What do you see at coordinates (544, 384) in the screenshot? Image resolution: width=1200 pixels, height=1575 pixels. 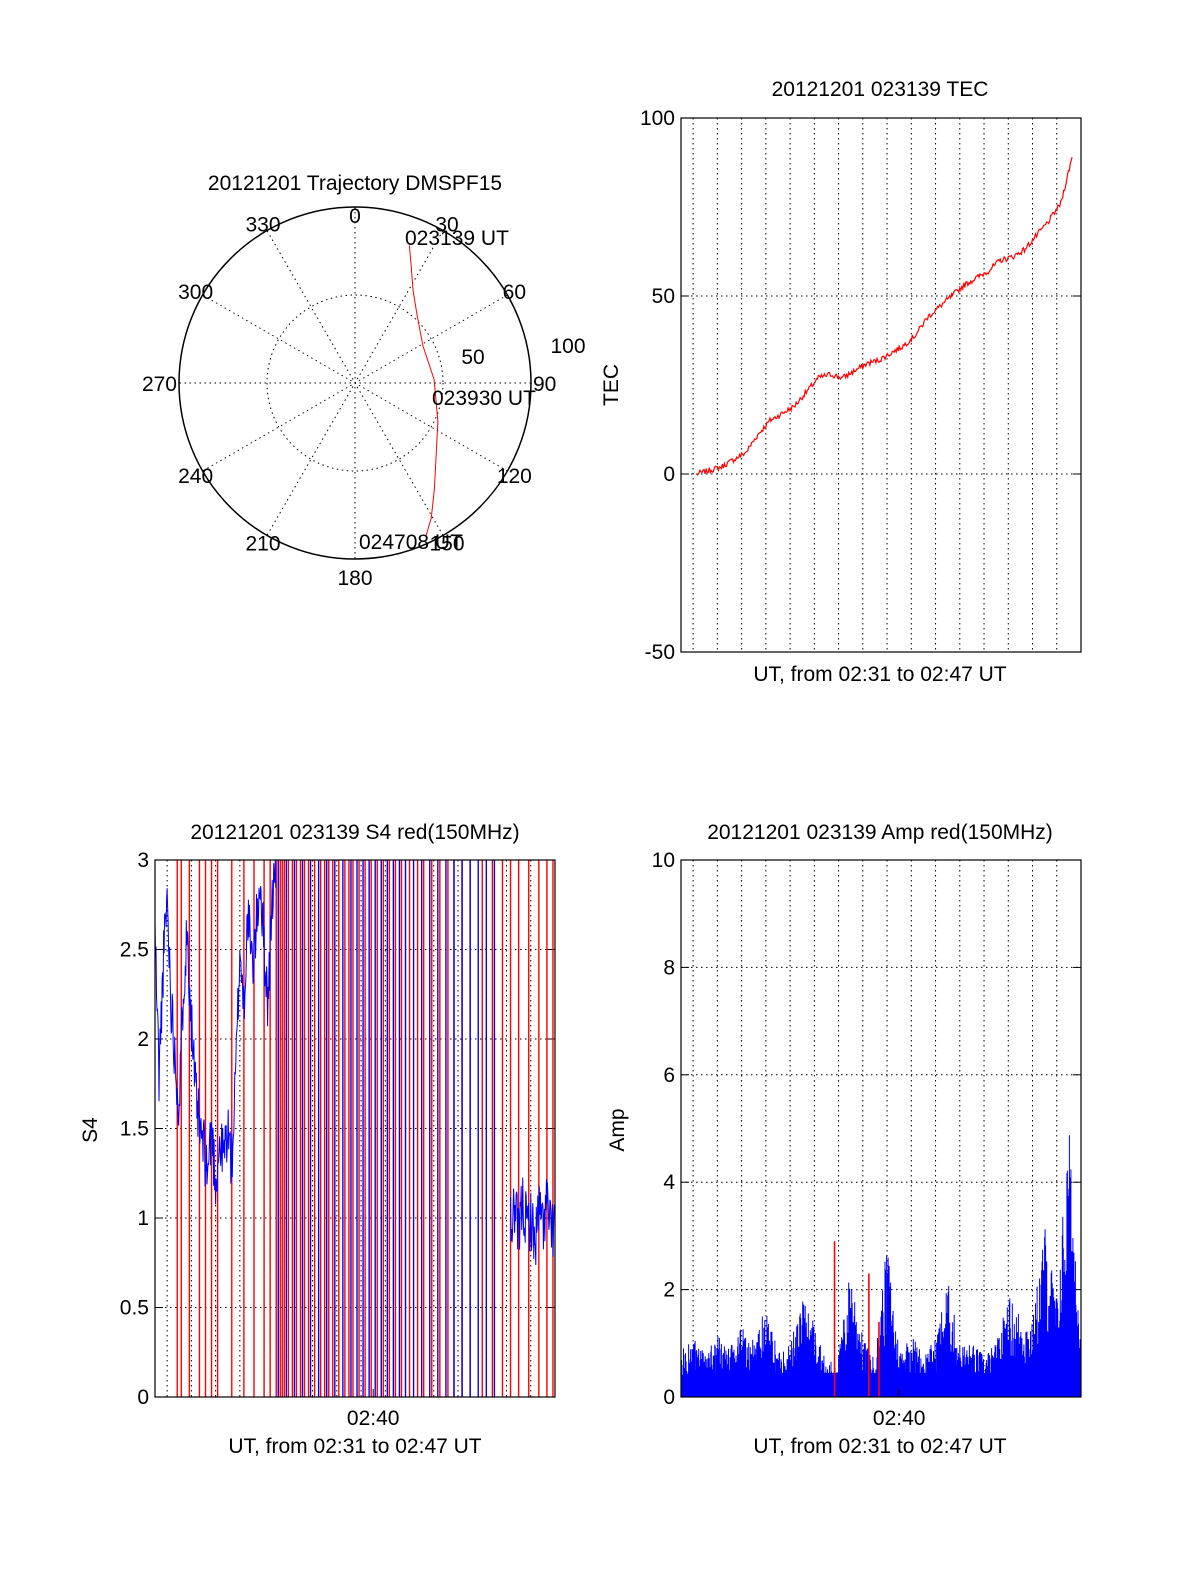 I see `polar-azimuth-label: 90` at bounding box center [544, 384].